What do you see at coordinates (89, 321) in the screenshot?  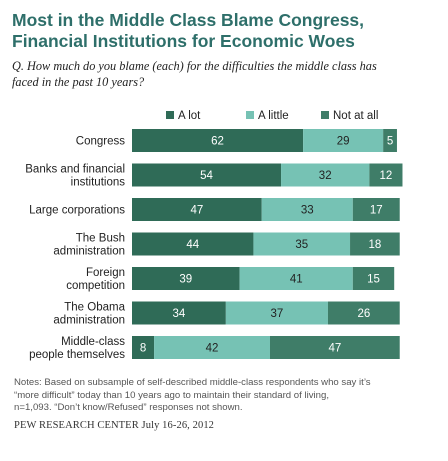 I see `category-label-5-1: administration` at bounding box center [89, 321].